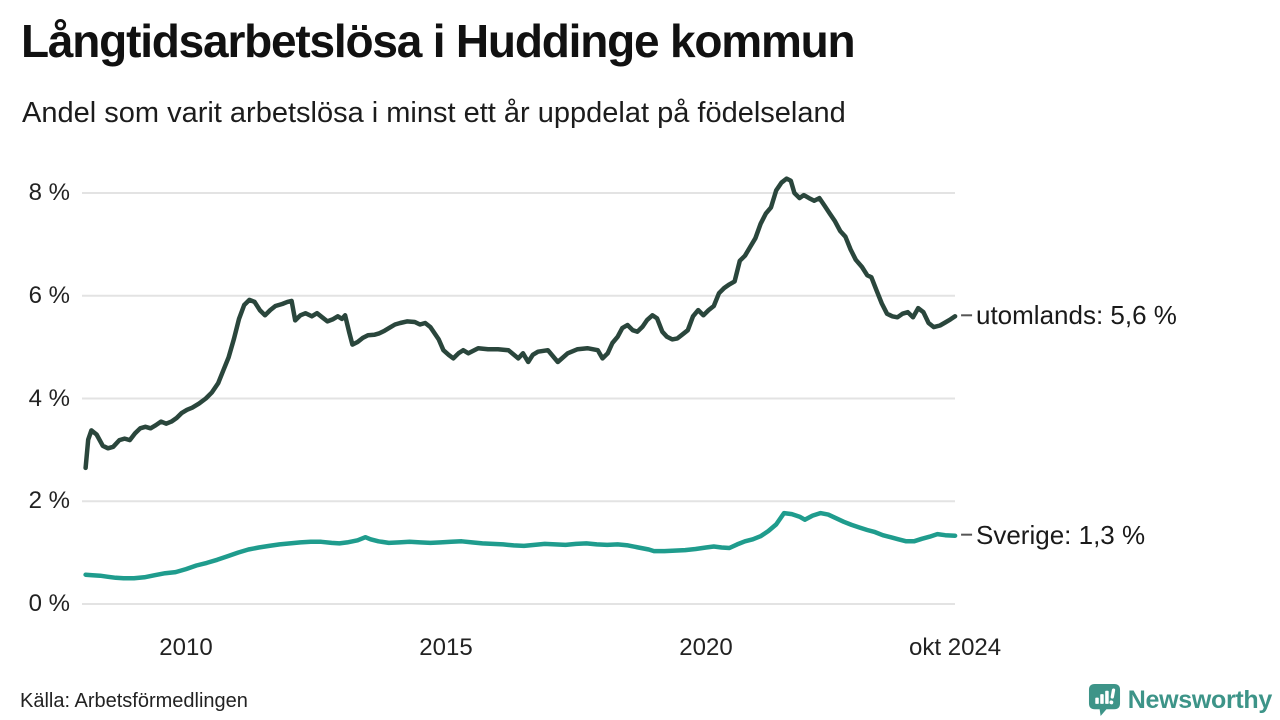  What do you see at coordinates (438, 41) in the screenshot?
I see `page-title: Långtidsarbetslösa i Huddinge kommun` at bounding box center [438, 41].